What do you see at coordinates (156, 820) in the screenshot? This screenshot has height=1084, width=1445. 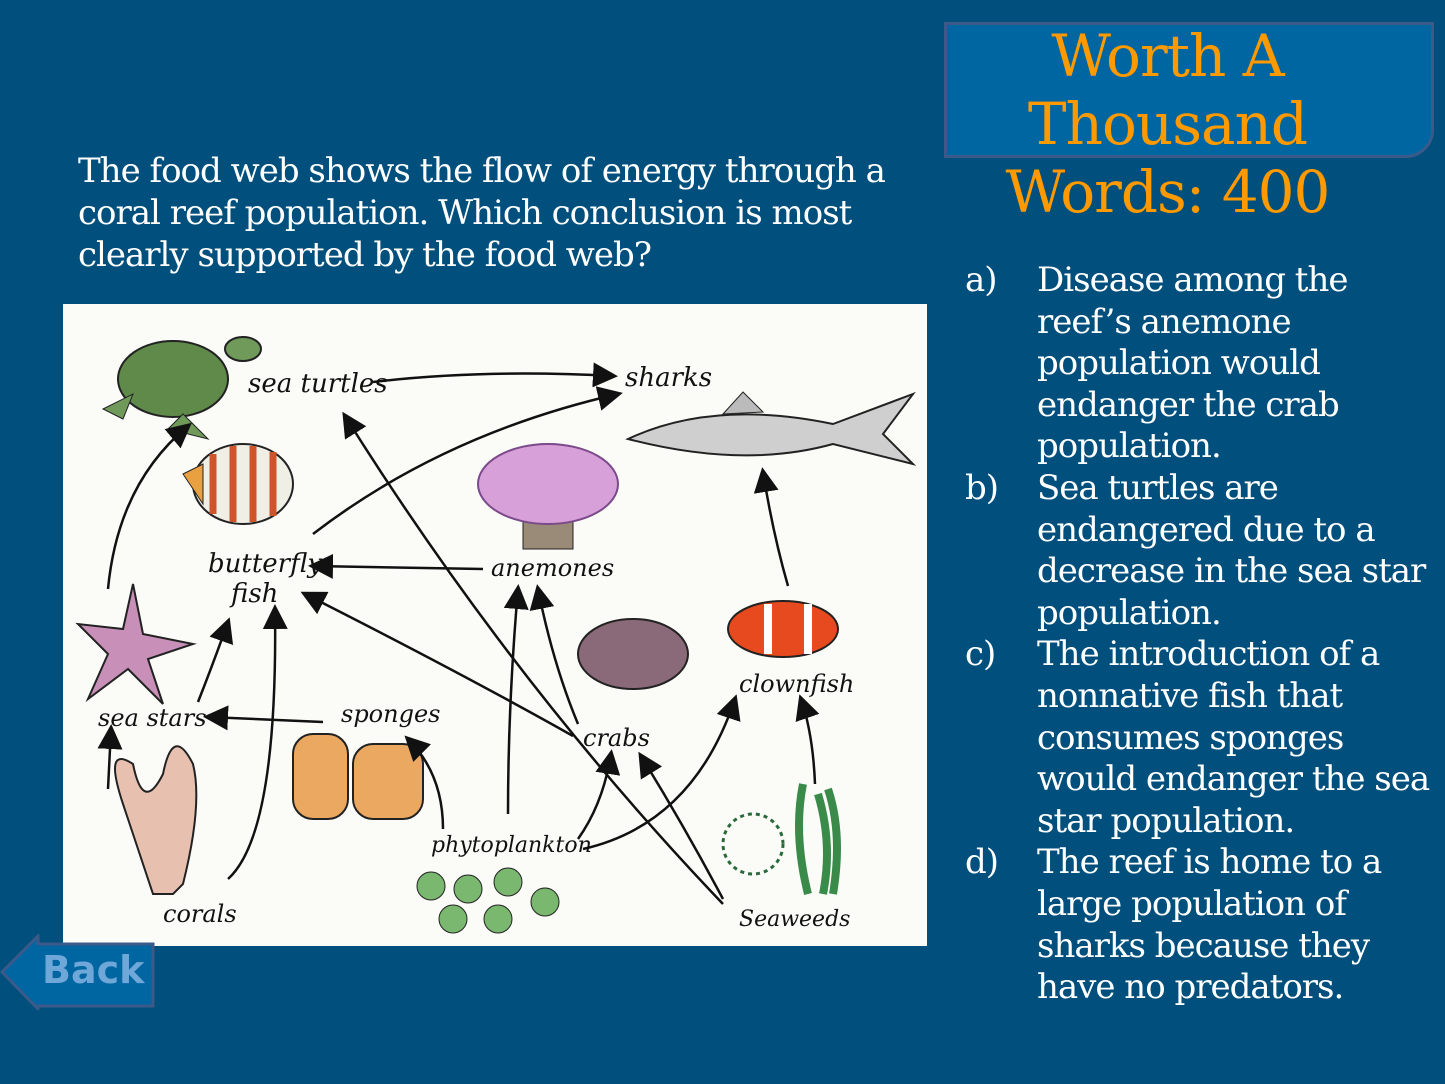 I see `coral-drawing` at bounding box center [156, 820].